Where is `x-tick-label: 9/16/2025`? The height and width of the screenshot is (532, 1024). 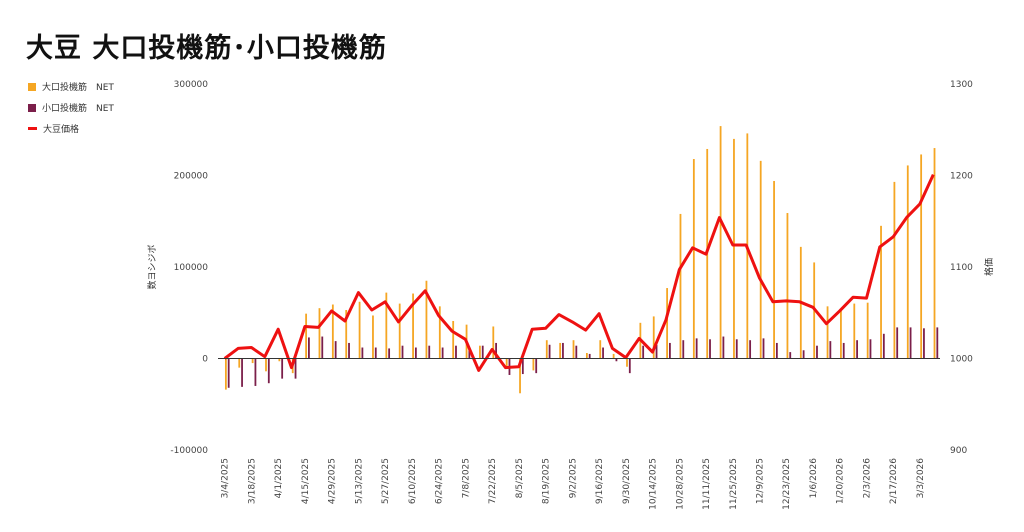
x-tick-label: 9/16/2025 is located at coordinates (600, 481).